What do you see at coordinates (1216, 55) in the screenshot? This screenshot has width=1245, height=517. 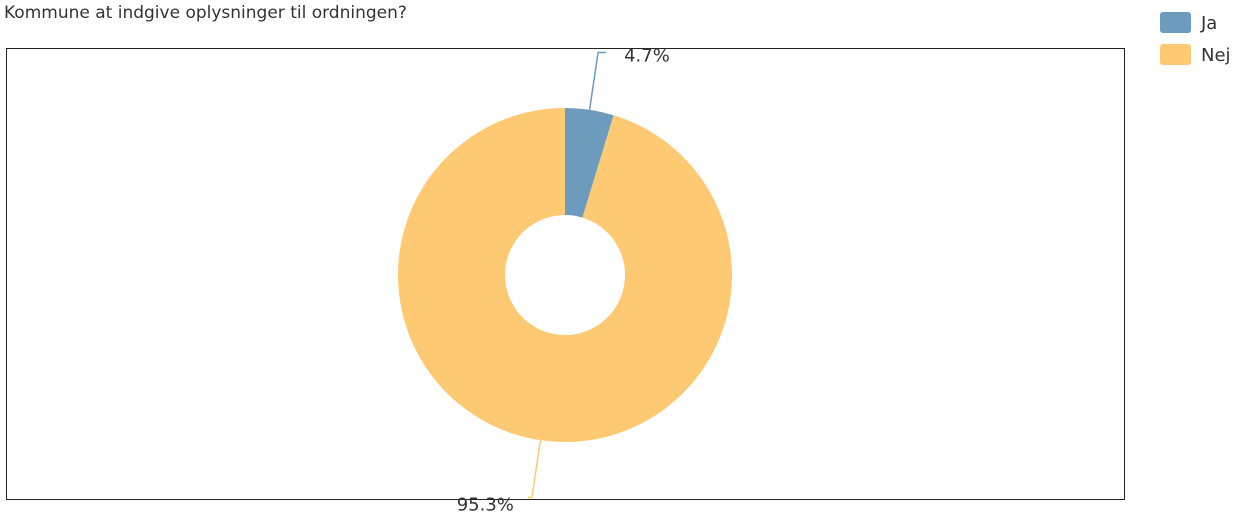 I see `legend-label: Nej` at bounding box center [1216, 55].